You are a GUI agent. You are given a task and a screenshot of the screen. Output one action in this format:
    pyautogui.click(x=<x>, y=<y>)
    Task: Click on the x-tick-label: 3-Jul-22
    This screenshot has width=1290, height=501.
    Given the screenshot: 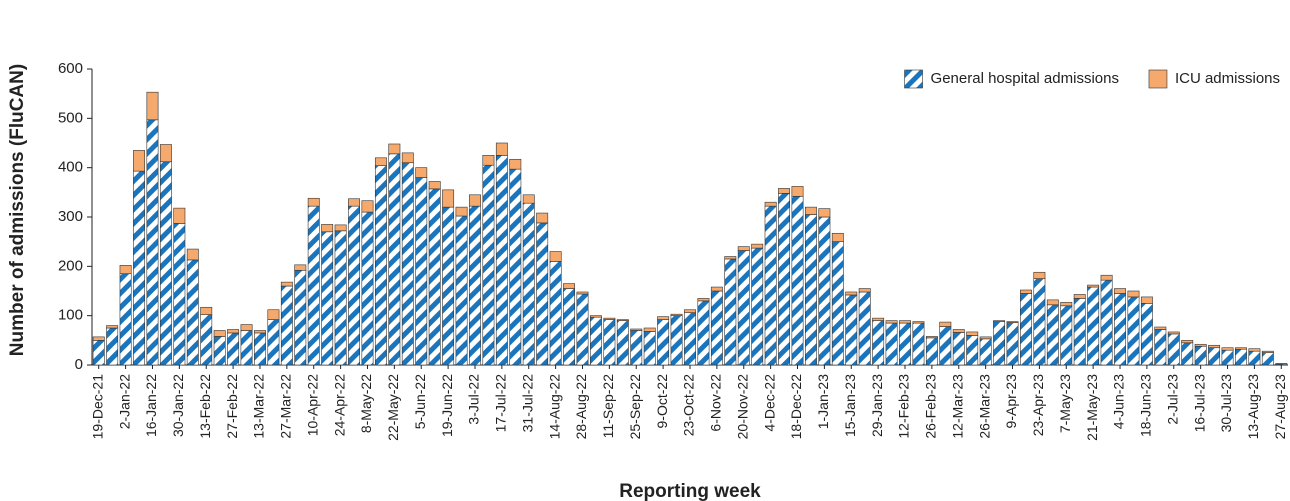 What is the action you would take?
    pyautogui.click(x=474, y=399)
    